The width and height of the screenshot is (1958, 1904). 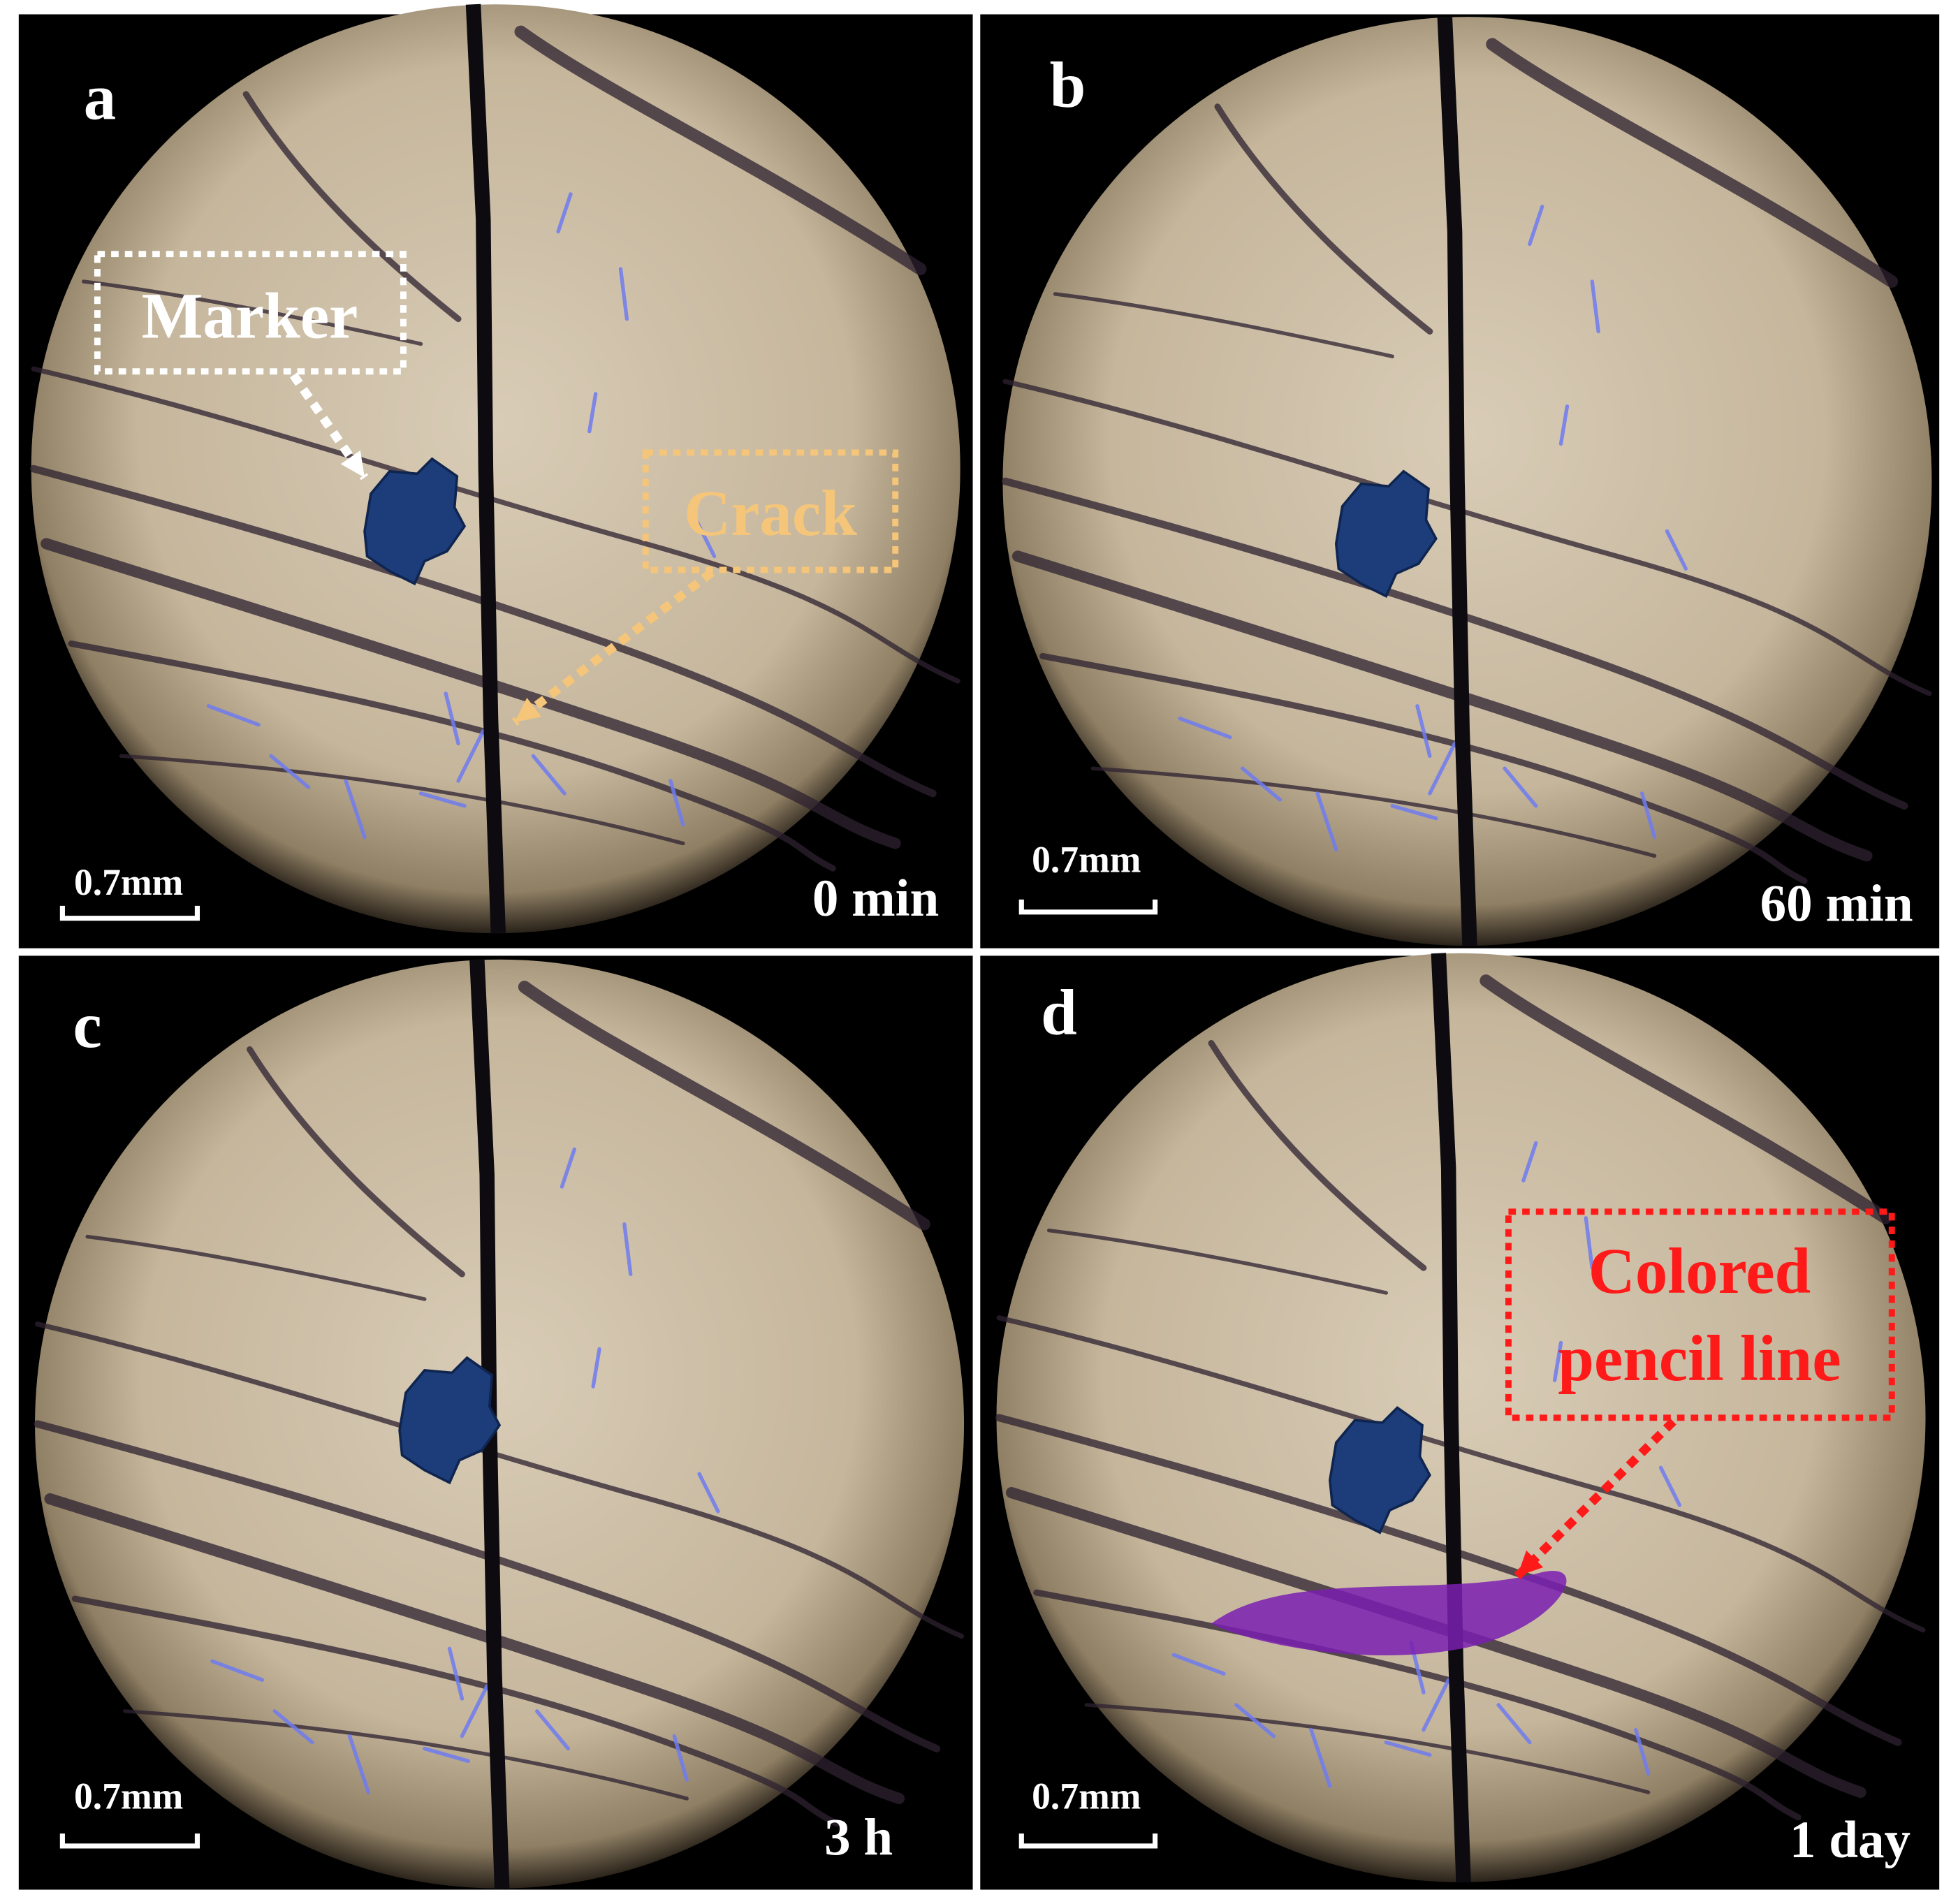 What do you see at coordinates (771, 514) in the screenshot?
I see `annotation-text: Crack` at bounding box center [771, 514].